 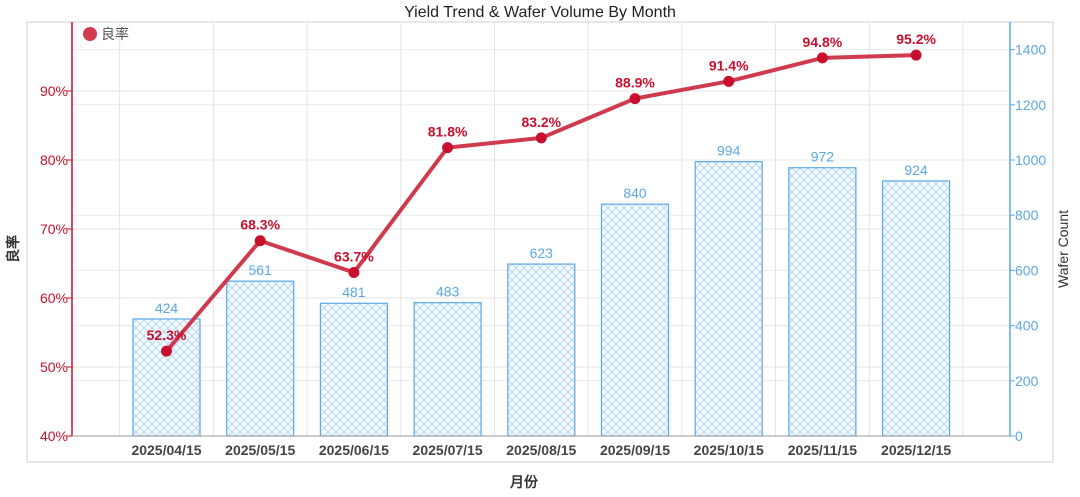 What do you see at coordinates (1030, 105) in the screenshot?
I see `right-axis-tick-label: 1200` at bounding box center [1030, 105].